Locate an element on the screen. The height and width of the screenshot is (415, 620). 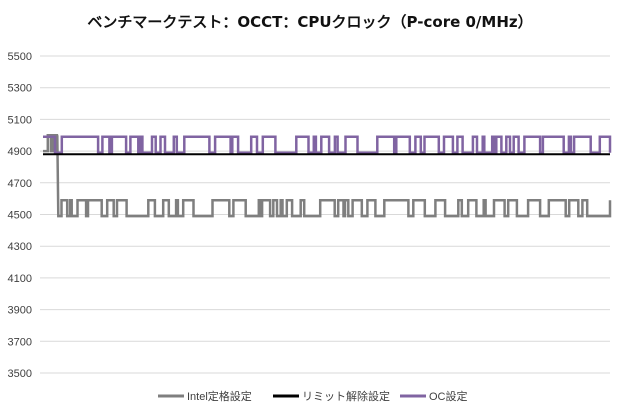
chart-title: ベンチマークテスト：OCCT：CPUクロック（P-core 0/MHz） is located at coordinates (309, 22).